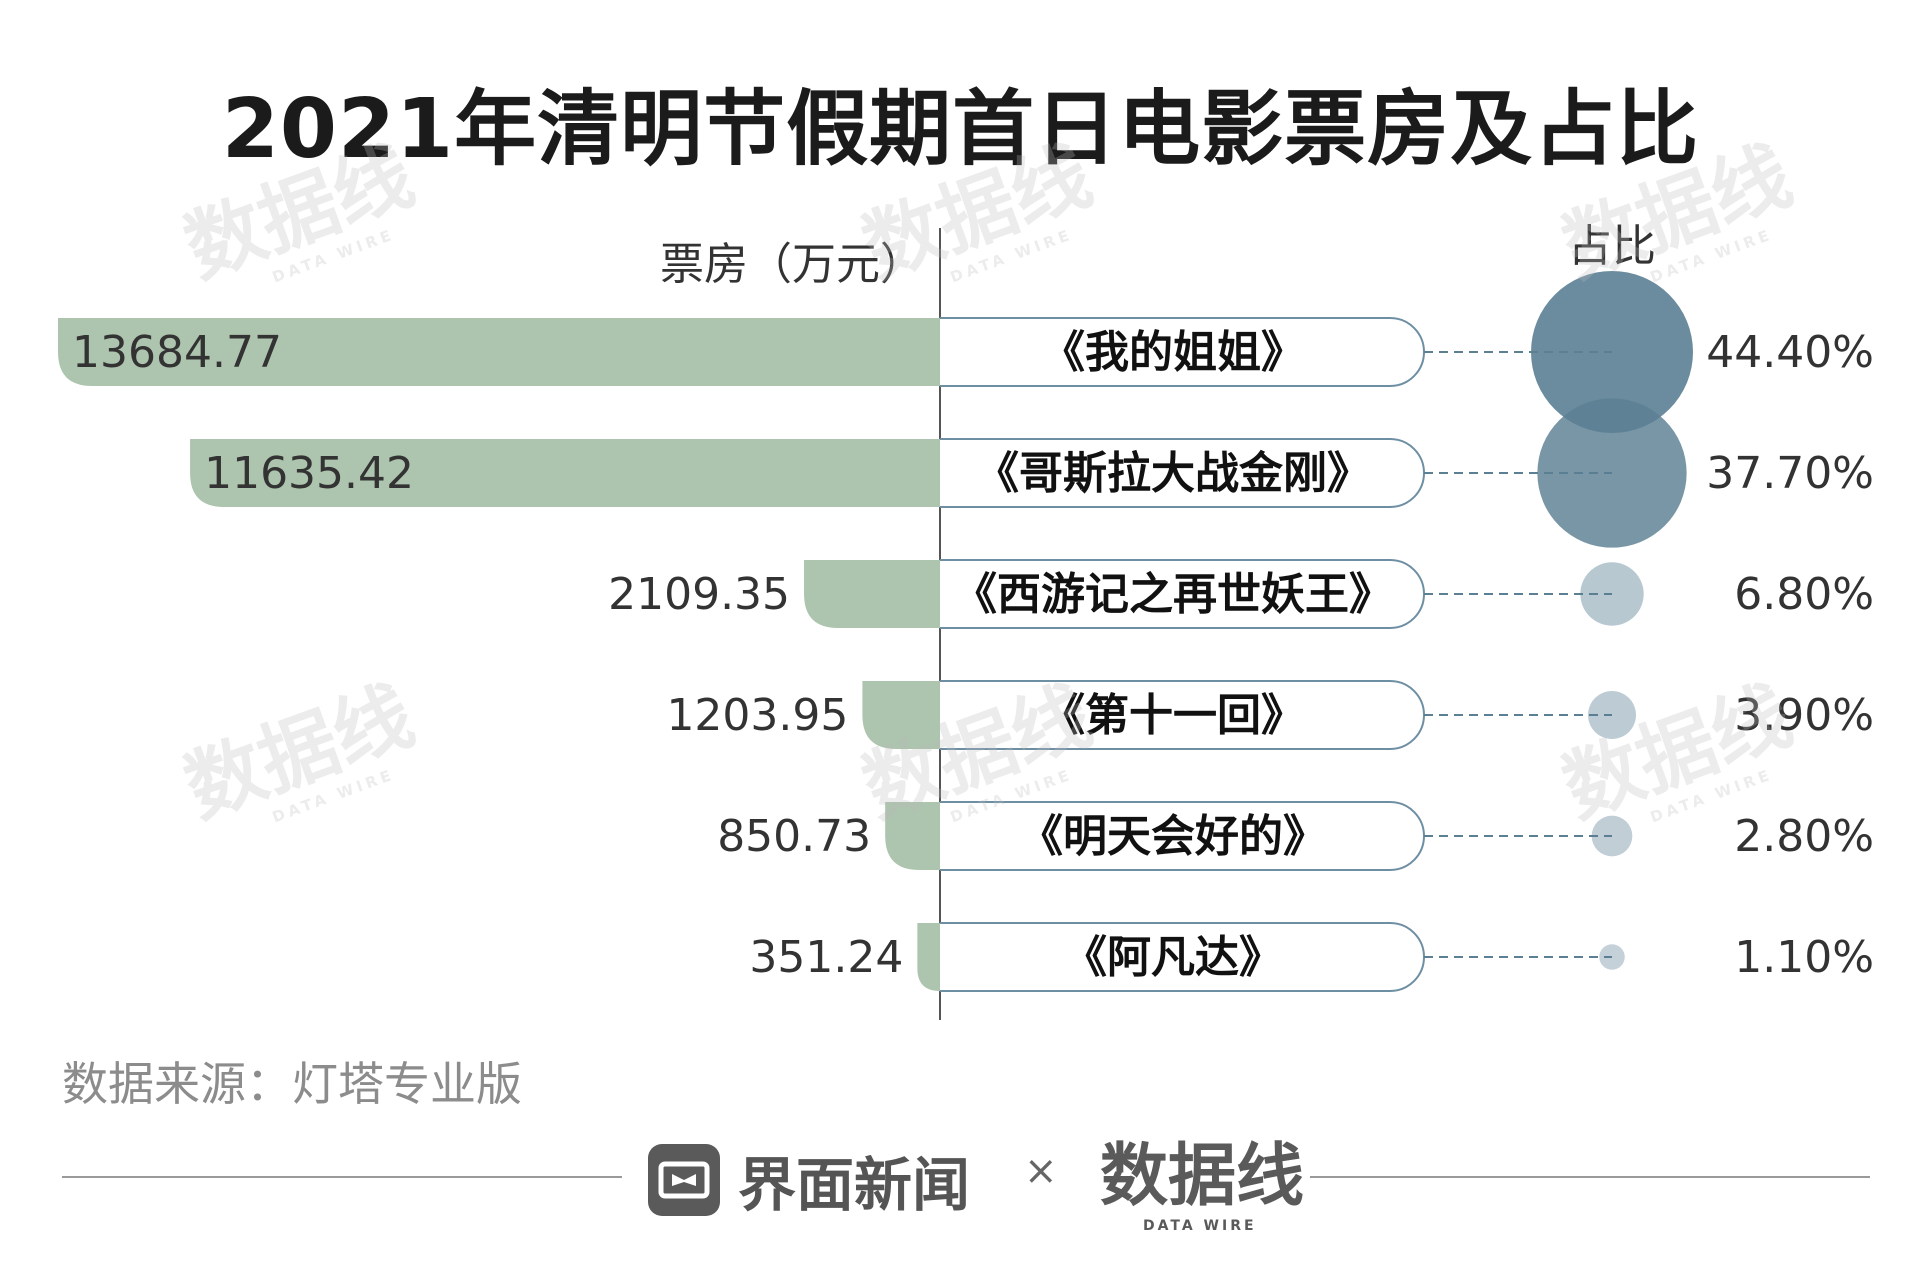  What do you see at coordinates (1173, 594) in the screenshot?
I see `movie-name-label: 《西游记之再世妖王》` at bounding box center [1173, 594].